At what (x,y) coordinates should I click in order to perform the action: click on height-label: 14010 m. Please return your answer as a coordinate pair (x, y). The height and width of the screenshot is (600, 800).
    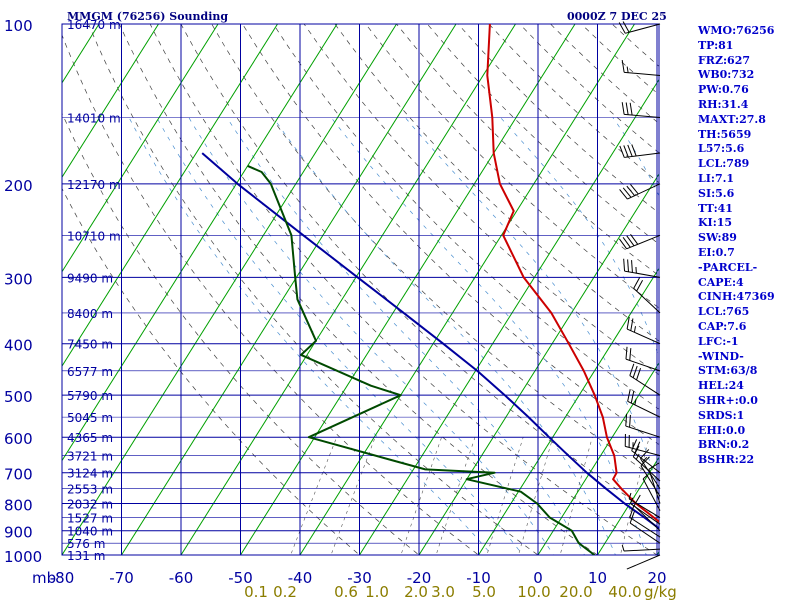
    Looking at the image, I should click on (94, 119).